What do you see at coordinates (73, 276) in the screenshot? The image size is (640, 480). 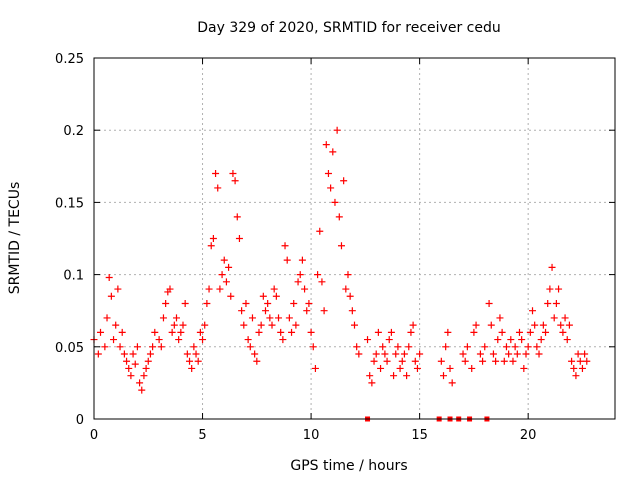 I see `y-tick-label: 0.1` at bounding box center [73, 276].